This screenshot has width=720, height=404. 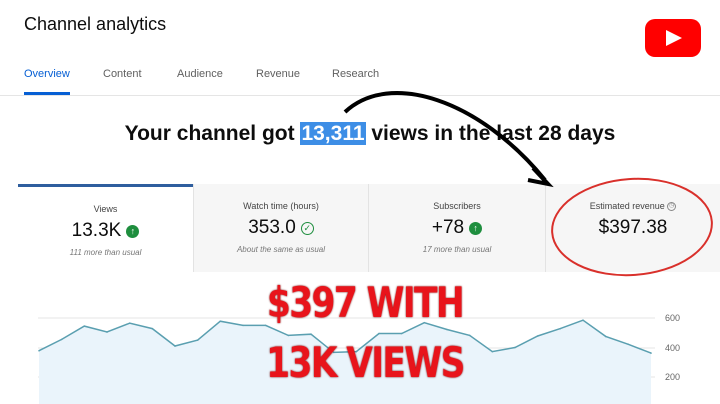 What do you see at coordinates (281, 249) in the screenshot?
I see `card-note: About the same as usual` at bounding box center [281, 249].